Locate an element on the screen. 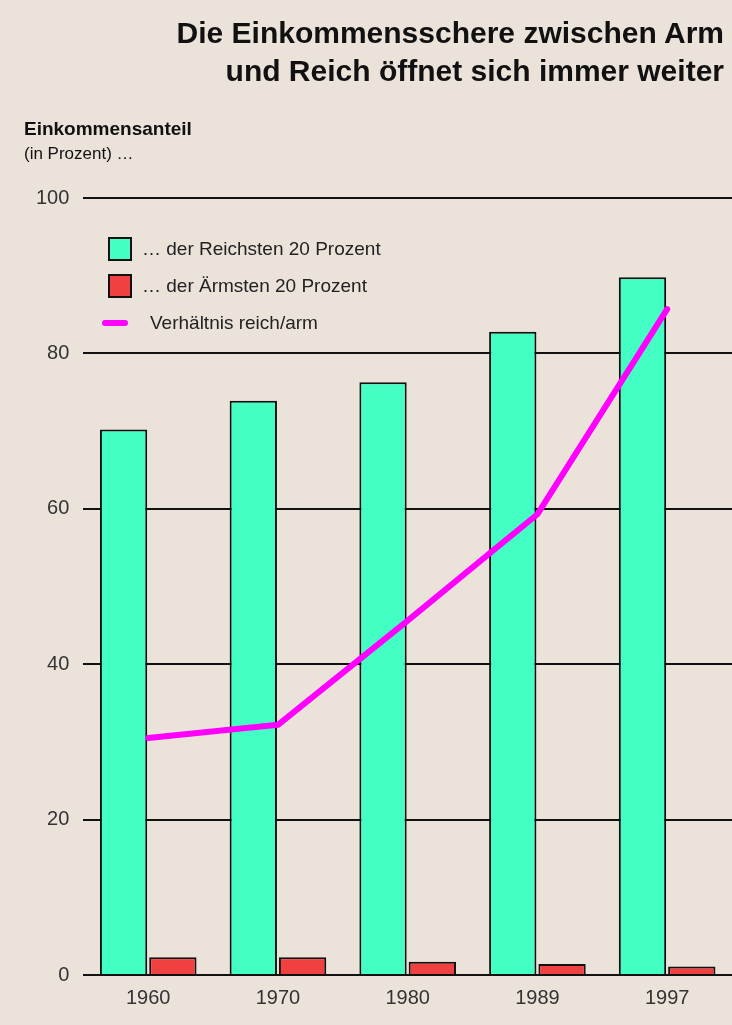  legend-label: Verhältnis reich/arm is located at coordinates (234, 322).